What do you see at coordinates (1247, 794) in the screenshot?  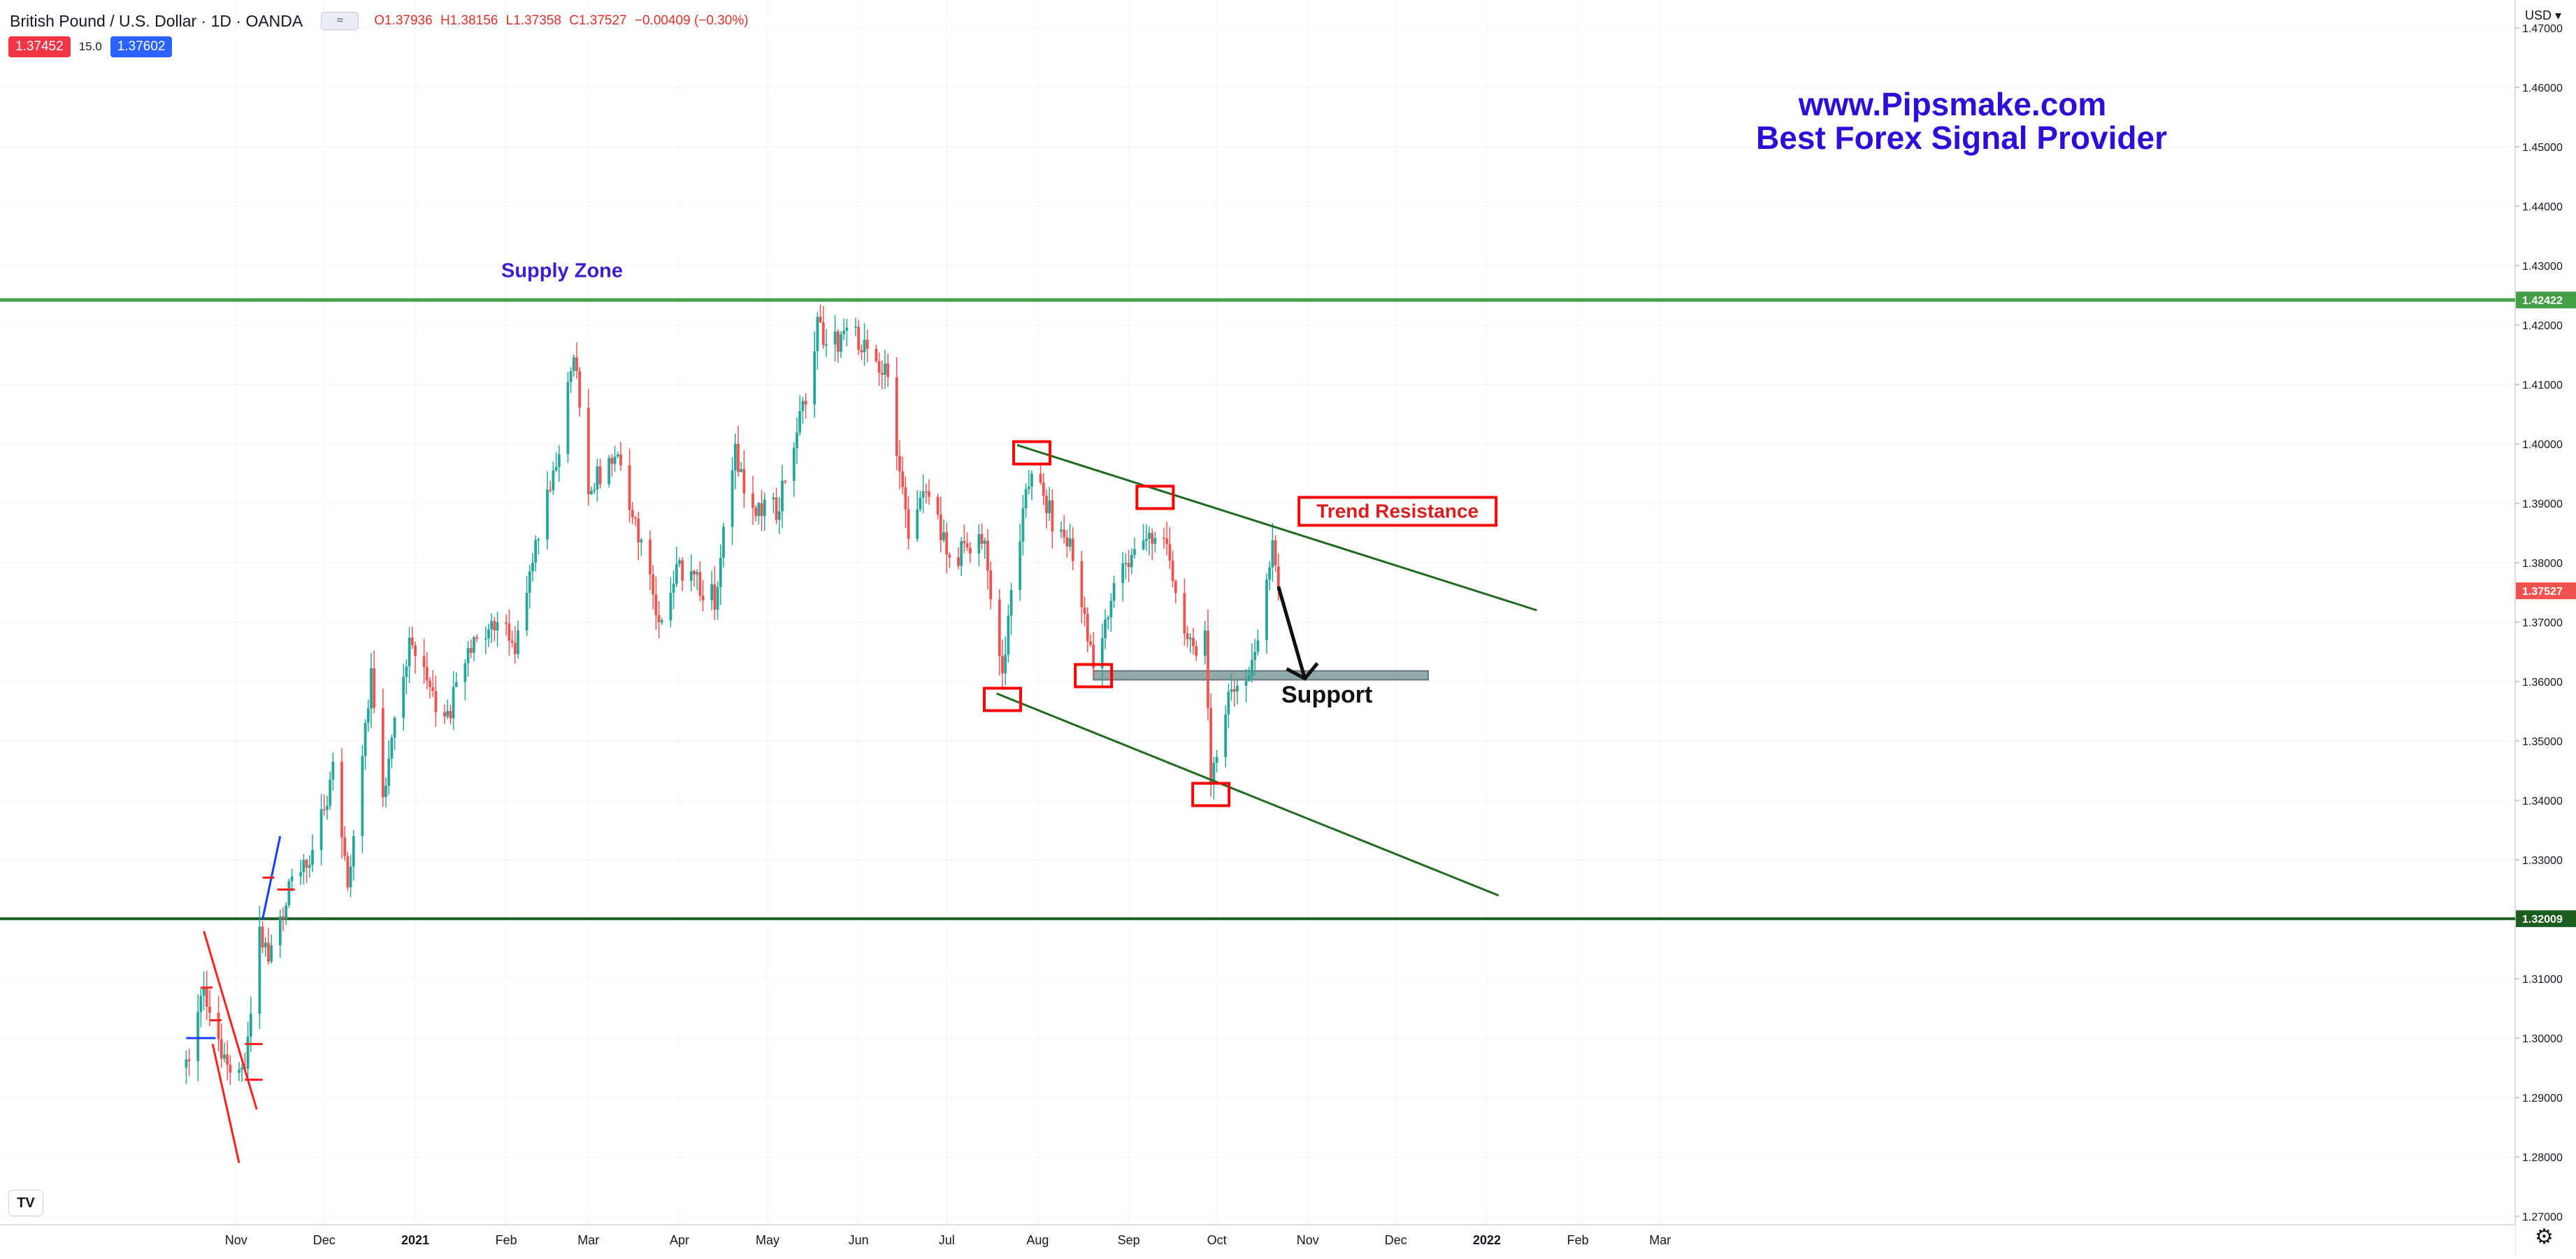 I see `channel-support-line` at bounding box center [1247, 794].